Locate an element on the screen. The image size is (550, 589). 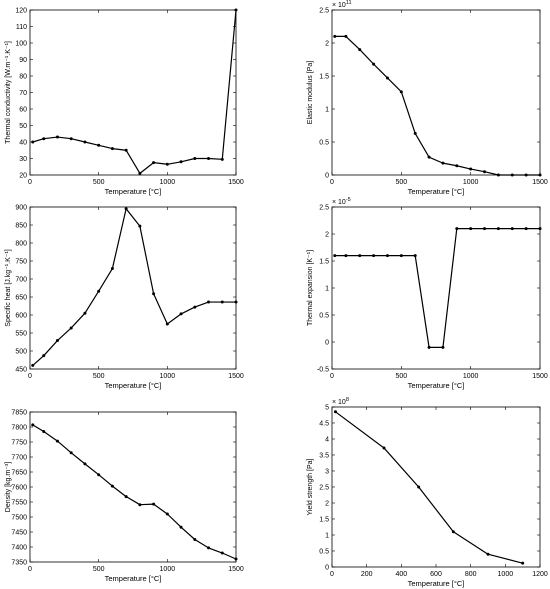
y-tick-label: 7850 is located at coordinates (19, 413).